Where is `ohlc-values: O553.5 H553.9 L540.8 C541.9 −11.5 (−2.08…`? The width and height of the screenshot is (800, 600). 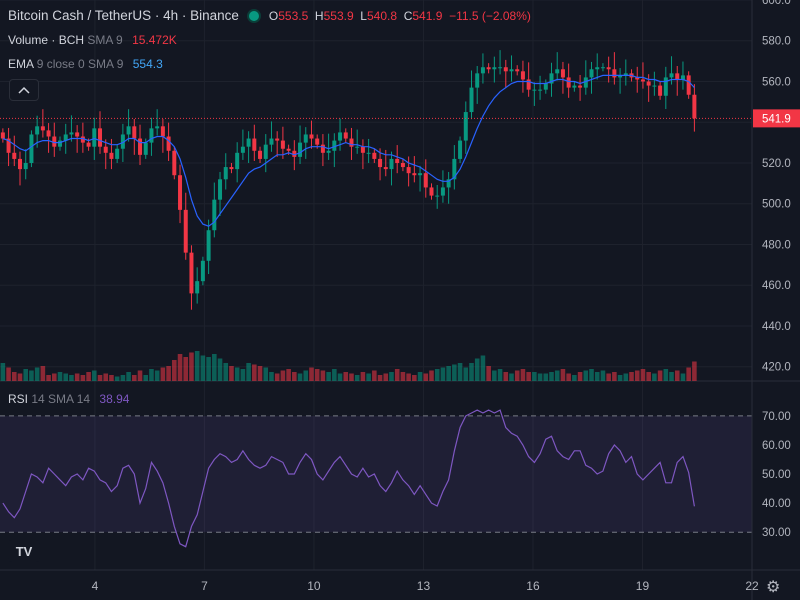
ohlc-values: O553.5 H553.9 L540.8 C541.9 −11.5 (−2.08… is located at coordinates (399, 16).